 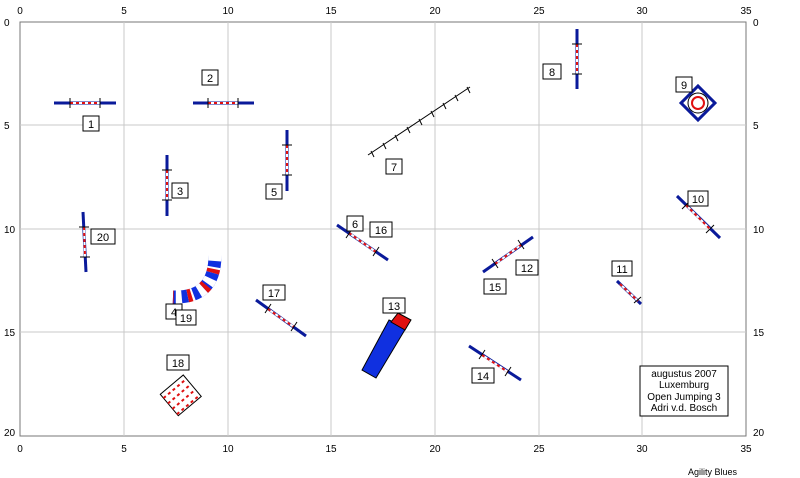 I want to click on label-20: 20, so click(x=103, y=236).